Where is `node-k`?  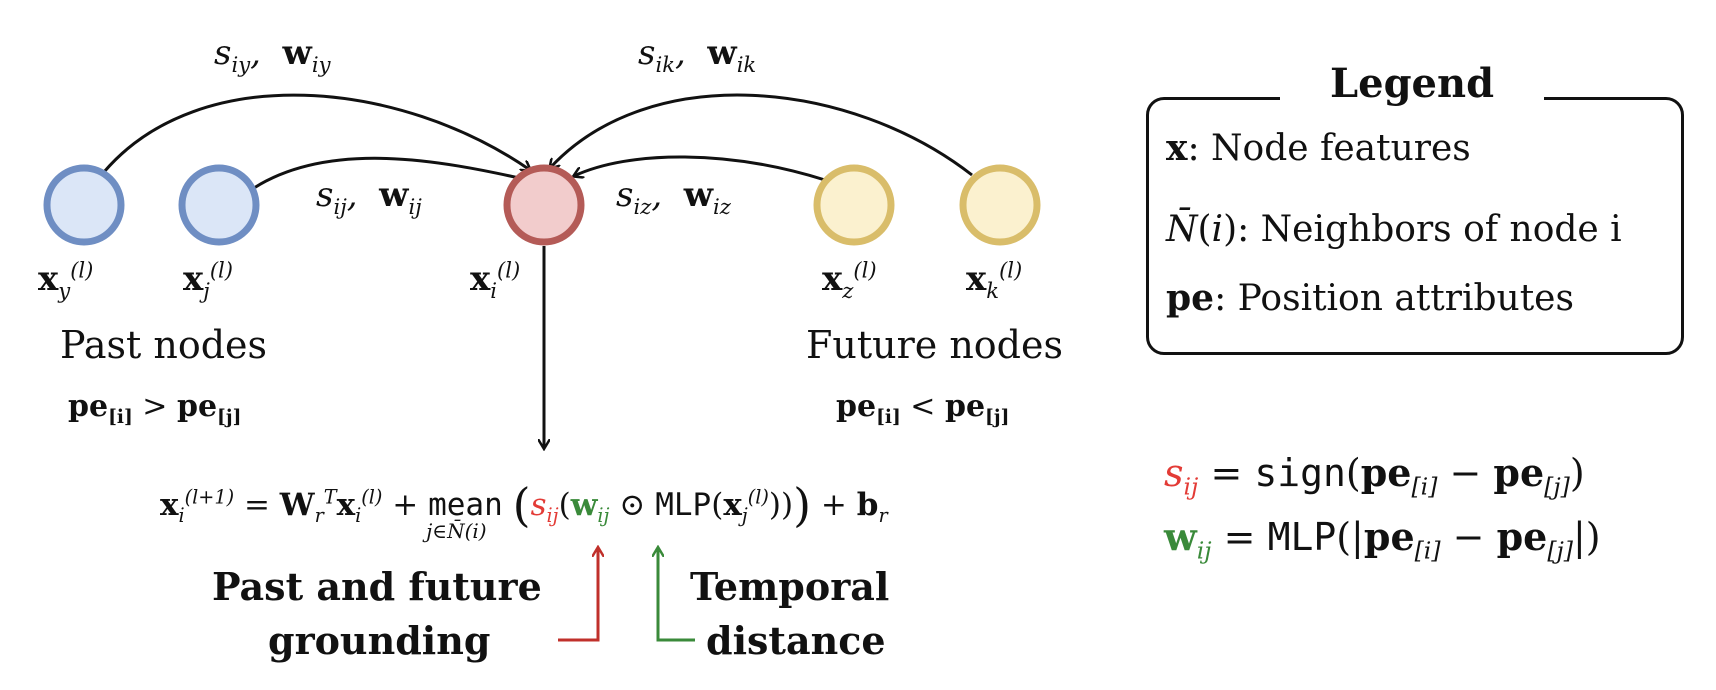 node-k is located at coordinates (1000, 205).